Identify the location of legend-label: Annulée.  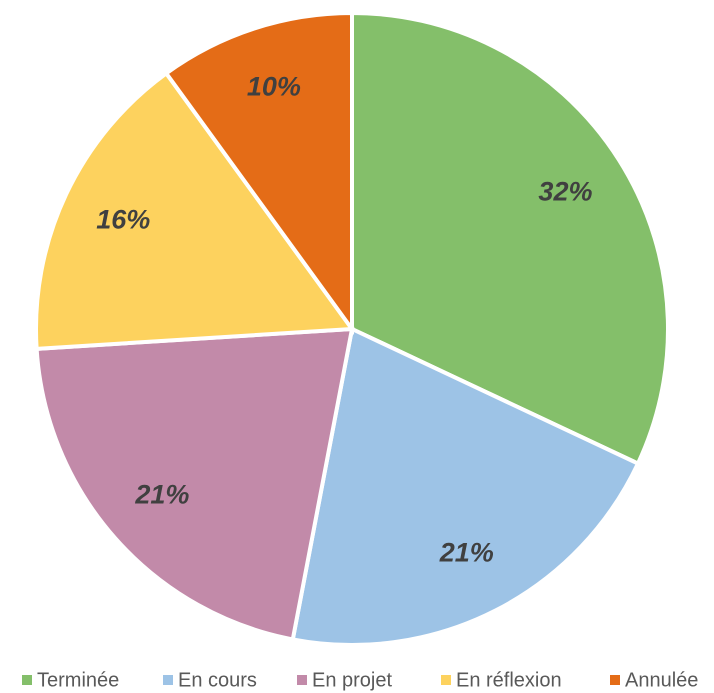
(661, 680).